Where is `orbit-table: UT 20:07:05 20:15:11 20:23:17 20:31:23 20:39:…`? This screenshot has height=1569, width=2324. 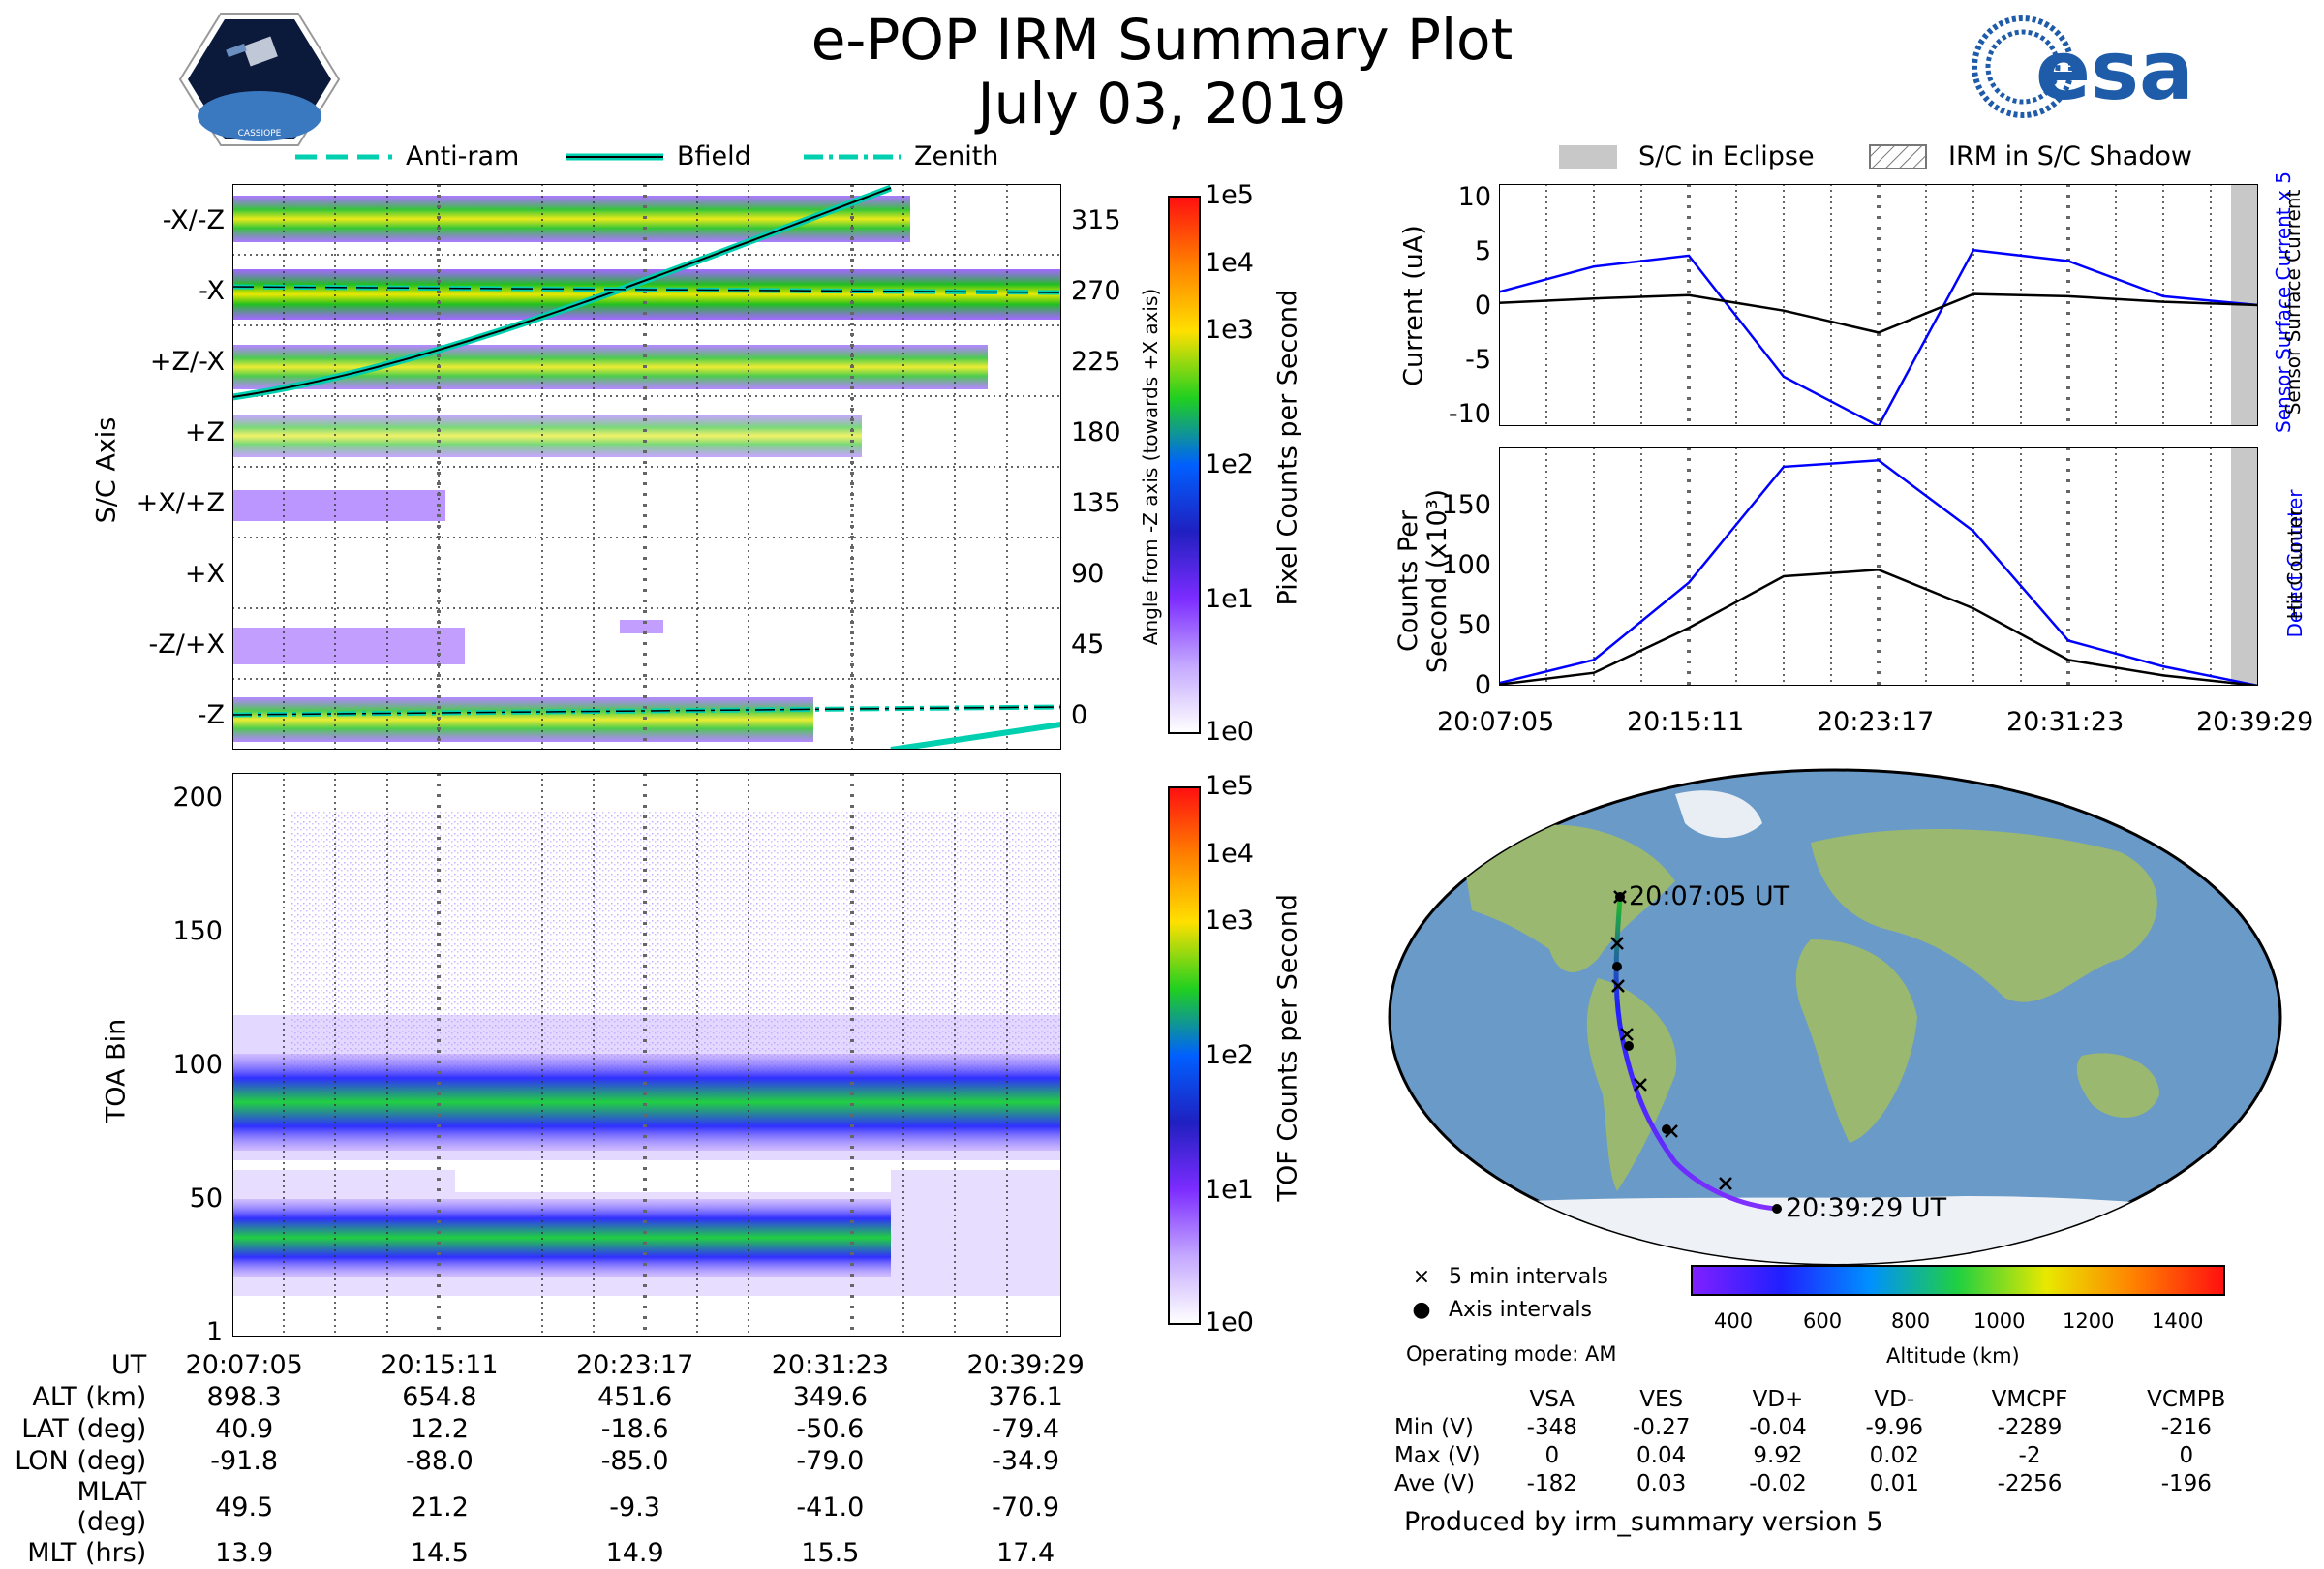 orbit-table: UT 20:07:05 20:15:11 20:23:17 20:31:23 20:39:… is located at coordinates (561, 1459).